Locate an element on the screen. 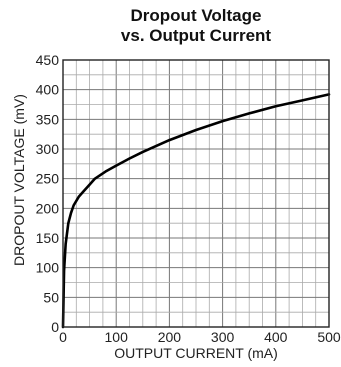 The image size is (341, 367). y-tick-label: 250 is located at coordinates (48, 179).